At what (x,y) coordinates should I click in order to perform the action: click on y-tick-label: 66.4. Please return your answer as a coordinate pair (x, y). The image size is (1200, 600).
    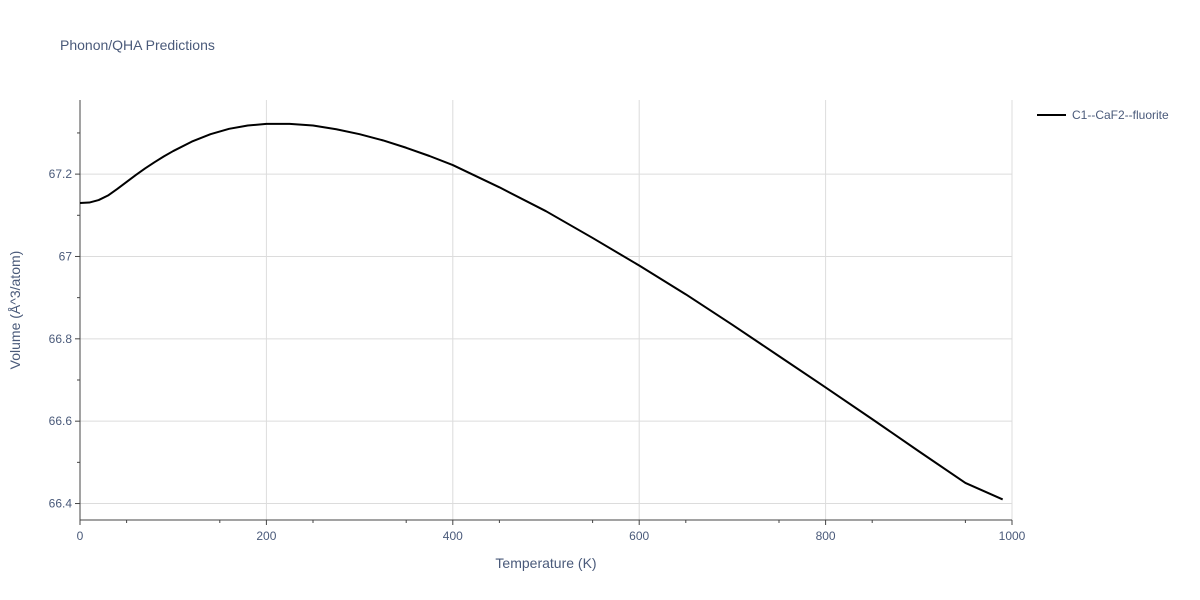
    Looking at the image, I should click on (61, 504).